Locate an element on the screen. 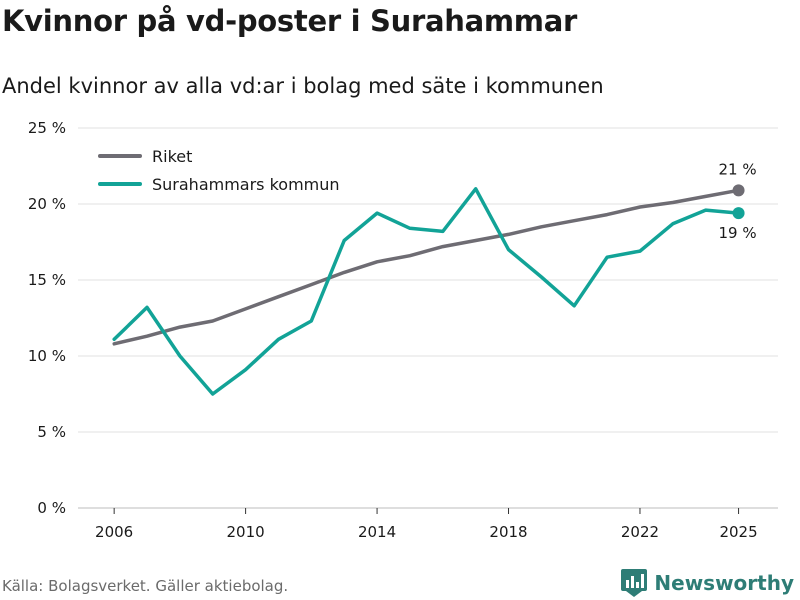 The height and width of the screenshot is (600, 800). chart-title: Kvinnor på vd-poster i Surahammar is located at coordinates (289, 21).